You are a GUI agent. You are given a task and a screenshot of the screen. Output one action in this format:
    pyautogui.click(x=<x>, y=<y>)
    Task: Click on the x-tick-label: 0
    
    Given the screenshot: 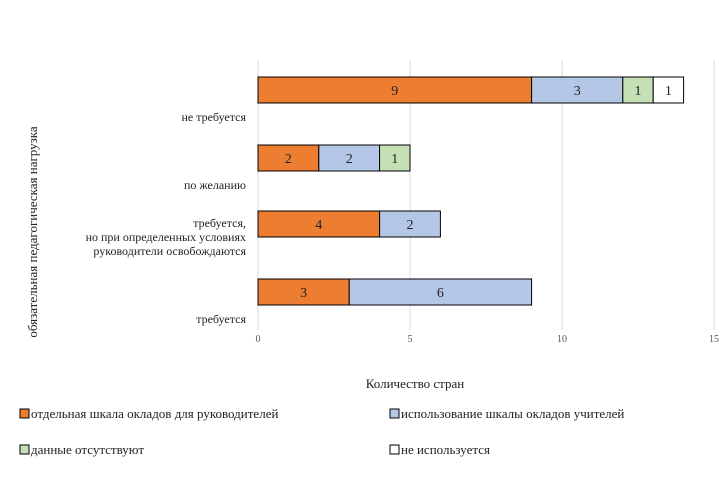 What is the action you would take?
    pyautogui.click(x=258, y=339)
    